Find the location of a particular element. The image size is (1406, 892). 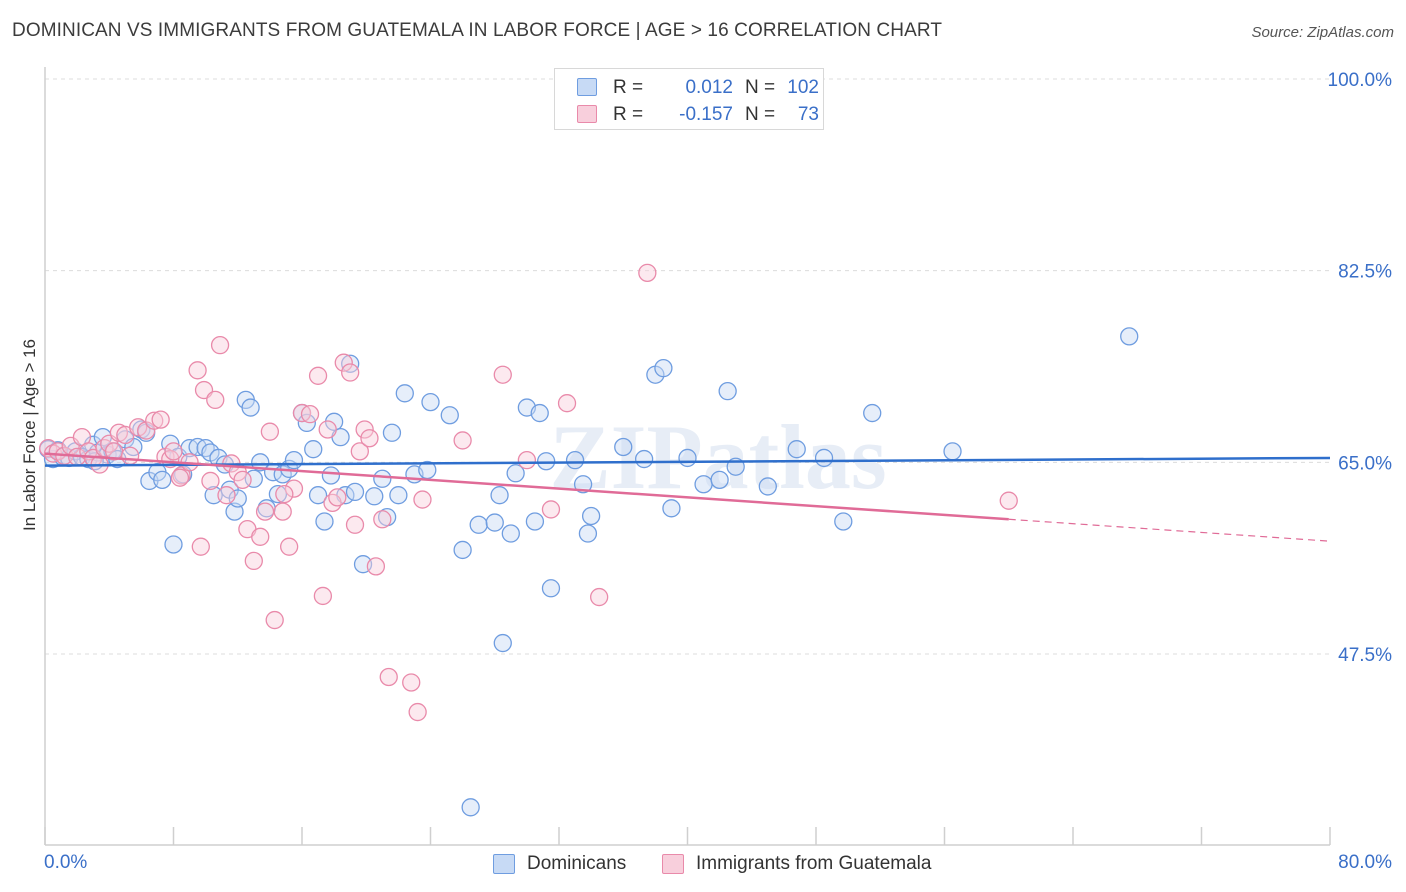

guatemala-trendline is located at coordinates (526, 486).